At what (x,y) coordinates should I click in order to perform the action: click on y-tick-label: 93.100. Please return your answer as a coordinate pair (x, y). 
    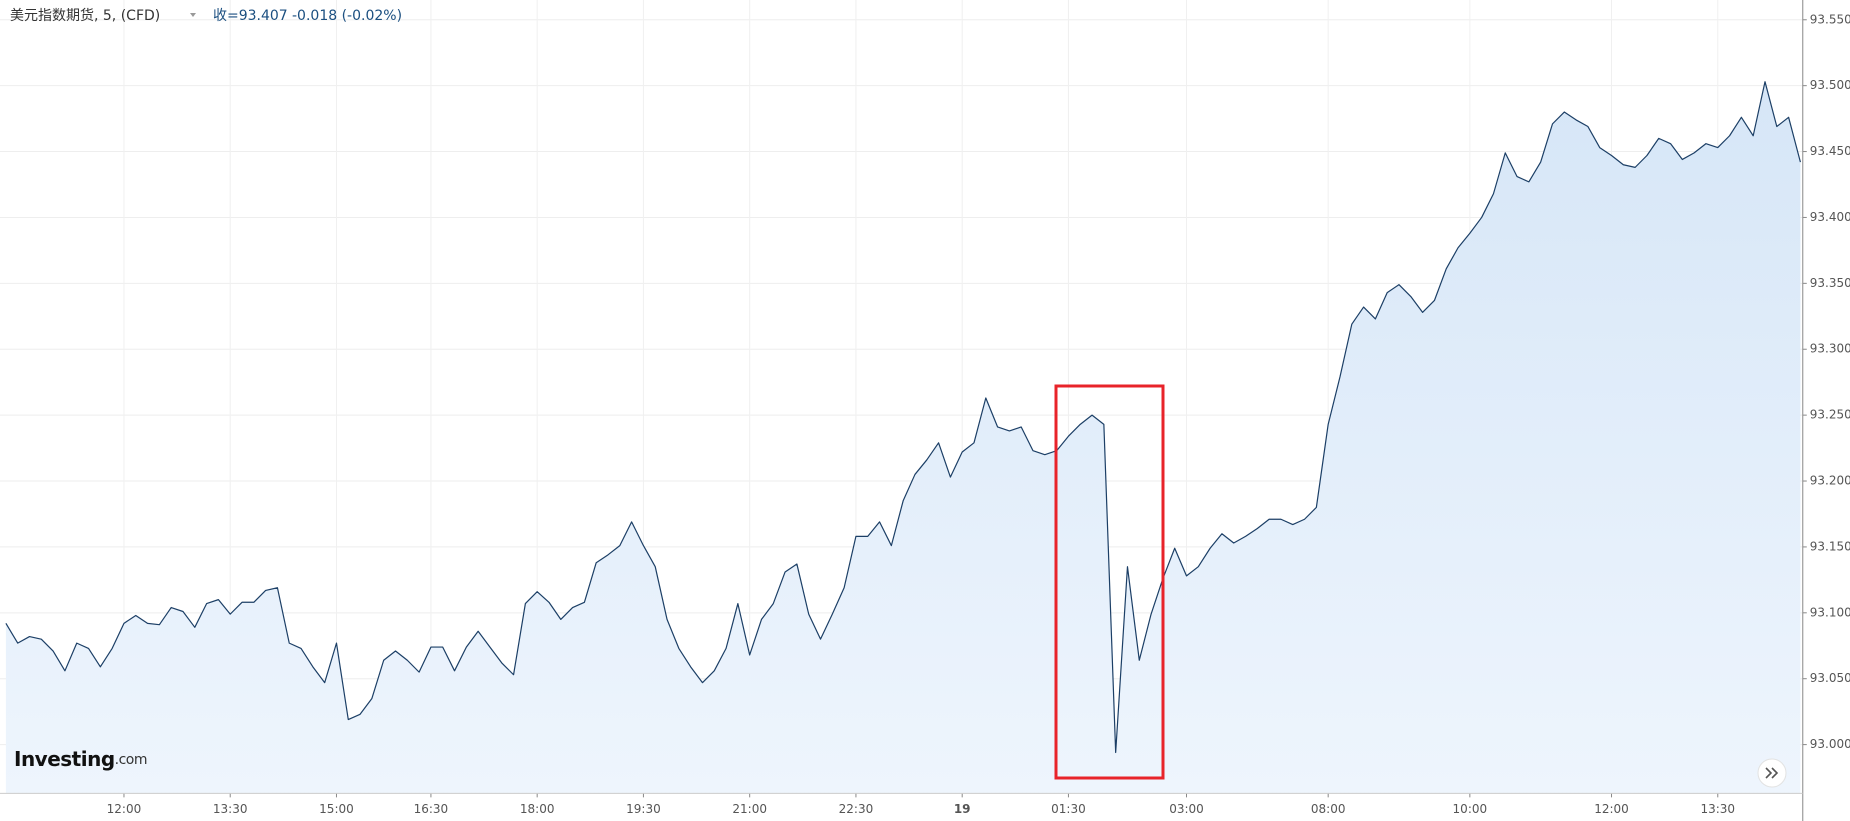
    Looking at the image, I should click on (1830, 612).